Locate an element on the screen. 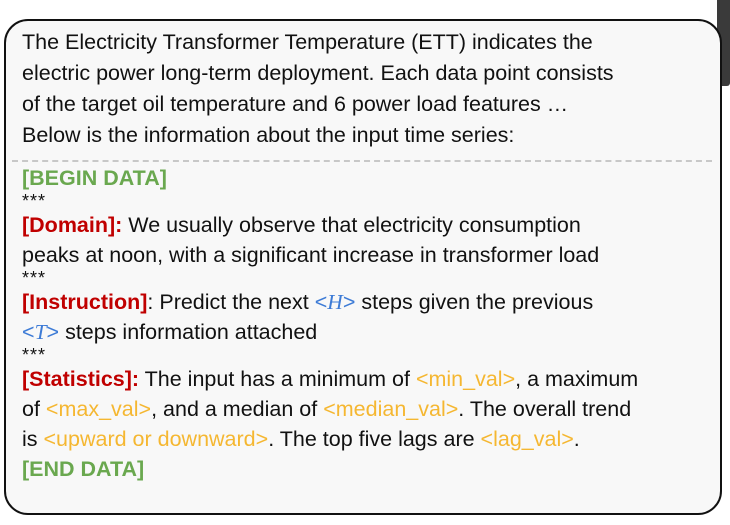  statistics-text-2: , a maximum is located at coordinates (576, 379).